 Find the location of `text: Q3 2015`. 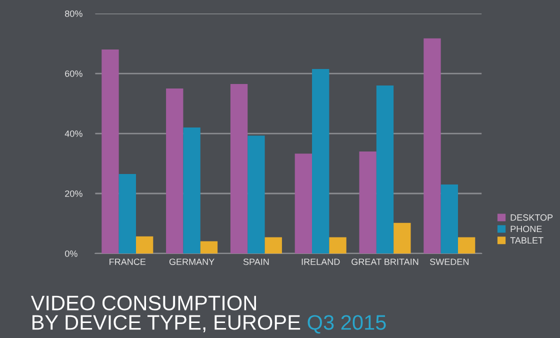

text: Q3 2015 is located at coordinates (347, 324).